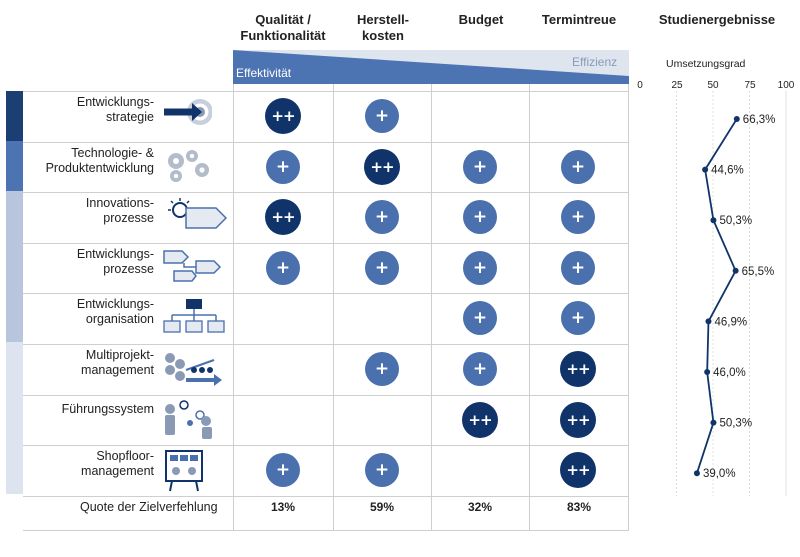 The image size is (800, 557). I want to click on chart-value-label: 44,6%, so click(727, 171).